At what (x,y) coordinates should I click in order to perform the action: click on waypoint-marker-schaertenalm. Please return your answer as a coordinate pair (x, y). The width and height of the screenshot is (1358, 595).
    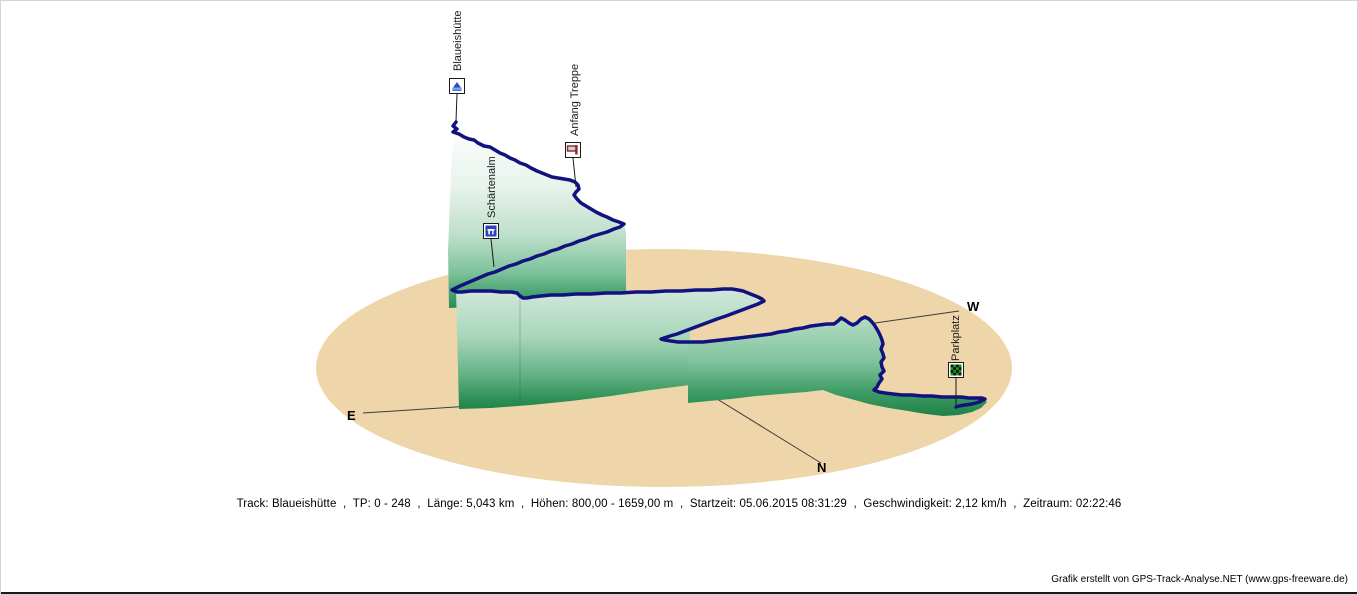
    Looking at the image, I should click on (491, 231).